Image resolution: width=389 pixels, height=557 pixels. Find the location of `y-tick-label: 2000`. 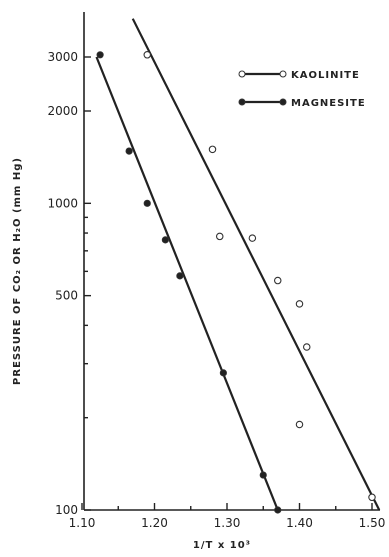

y-tick-label: 2000 is located at coordinates (62, 111).